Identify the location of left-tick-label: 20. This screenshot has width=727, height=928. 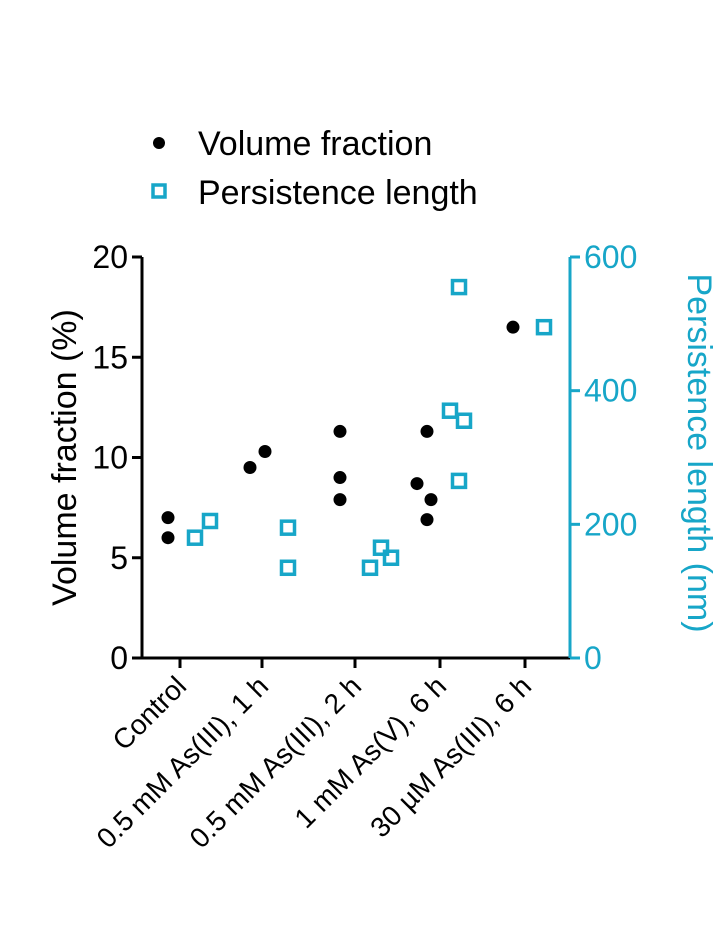
(110, 257).